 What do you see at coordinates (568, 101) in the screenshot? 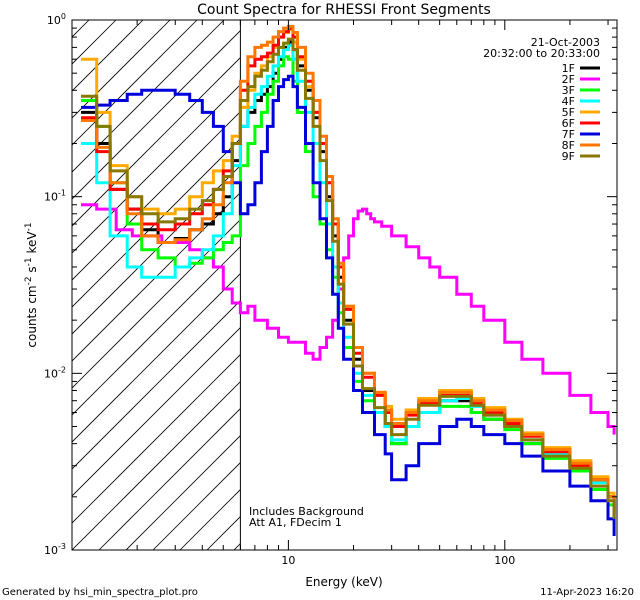
I see `legend-label-4f: 4F` at bounding box center [568, 101].